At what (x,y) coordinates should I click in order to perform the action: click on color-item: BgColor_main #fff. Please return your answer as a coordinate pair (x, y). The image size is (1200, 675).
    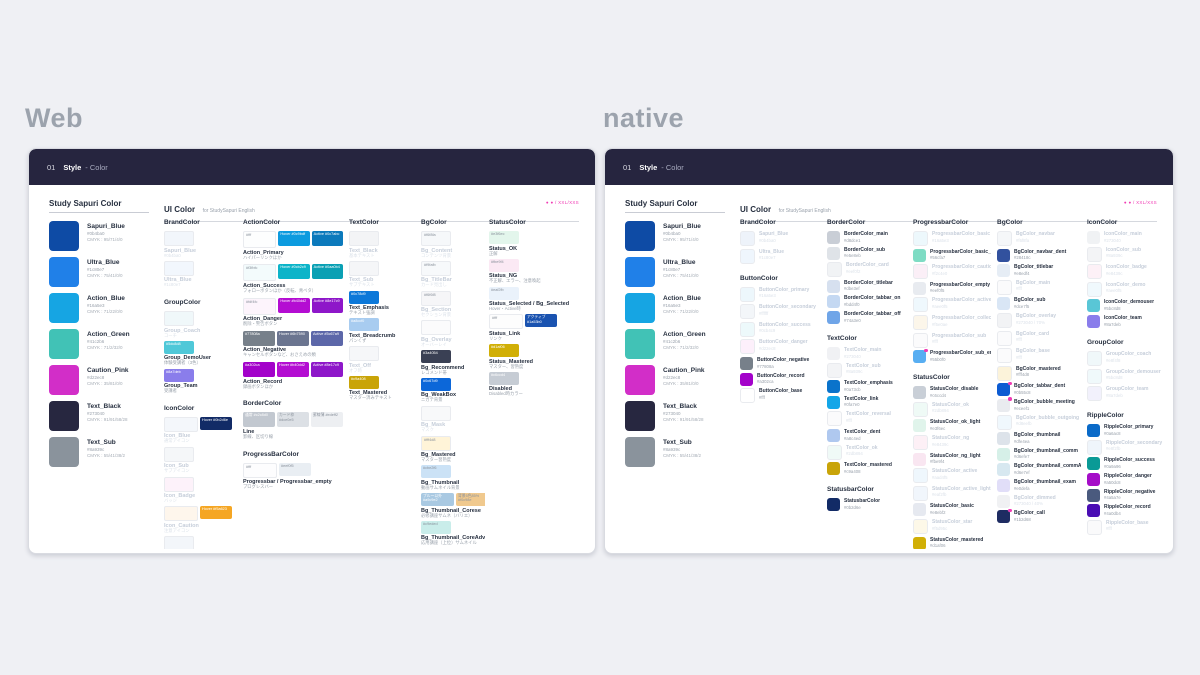
    Looking at the image, I should click on (1039, 287).